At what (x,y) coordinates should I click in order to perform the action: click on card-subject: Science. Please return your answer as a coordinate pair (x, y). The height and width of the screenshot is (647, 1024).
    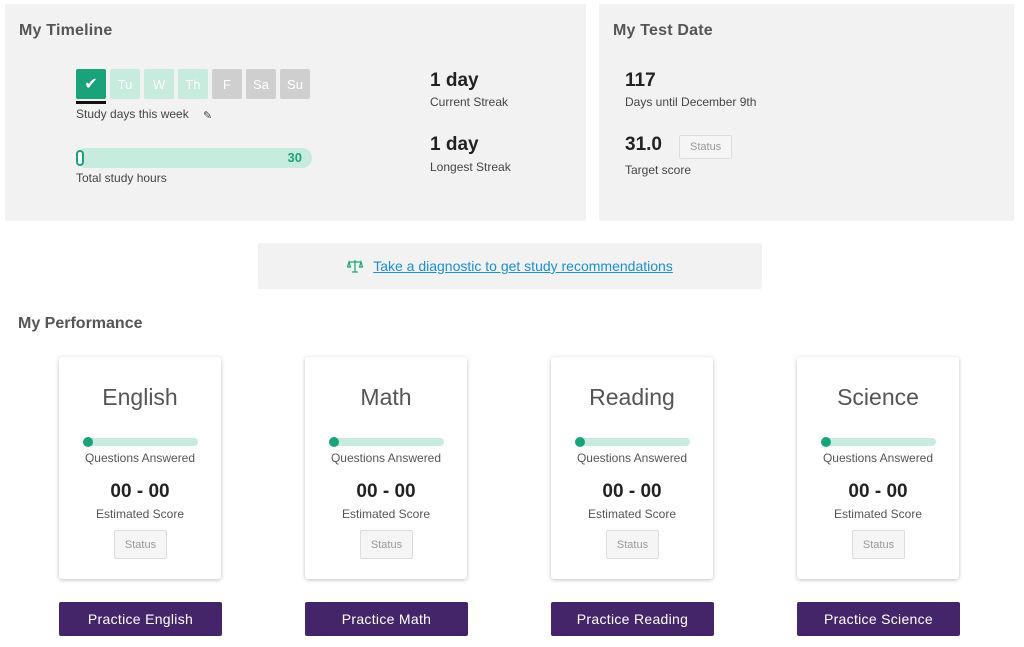
    Looking at the image, I should click on (878, 397).